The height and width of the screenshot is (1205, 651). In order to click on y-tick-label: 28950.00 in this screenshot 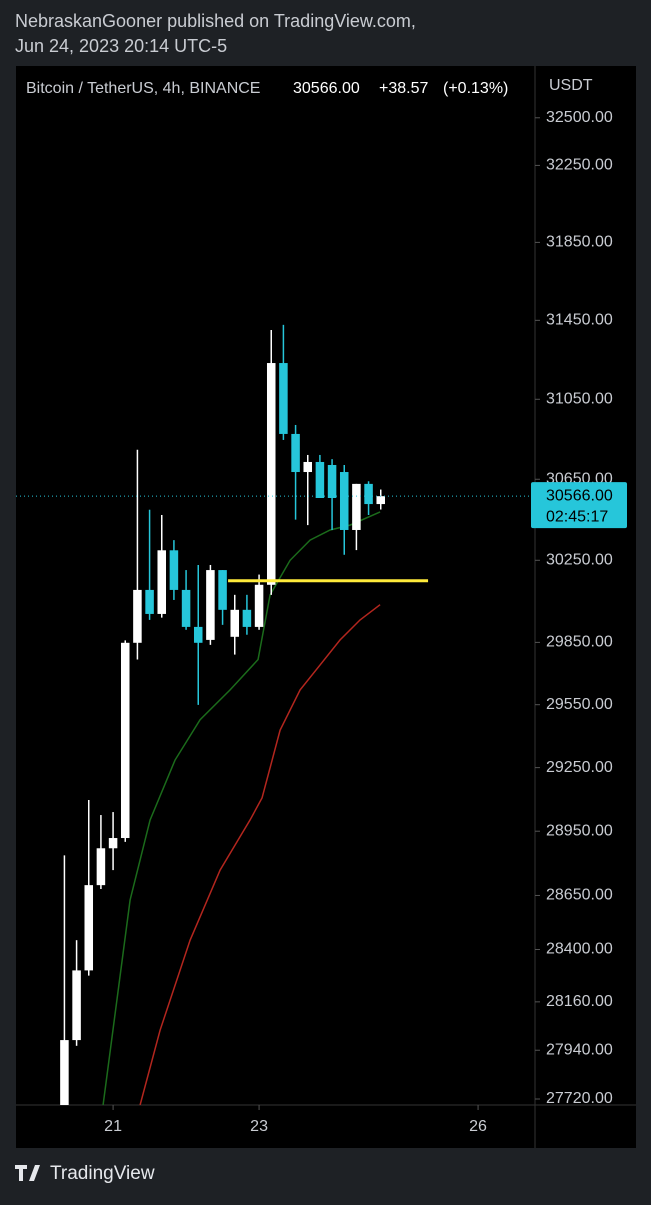, I will do `click(579, 830)`.